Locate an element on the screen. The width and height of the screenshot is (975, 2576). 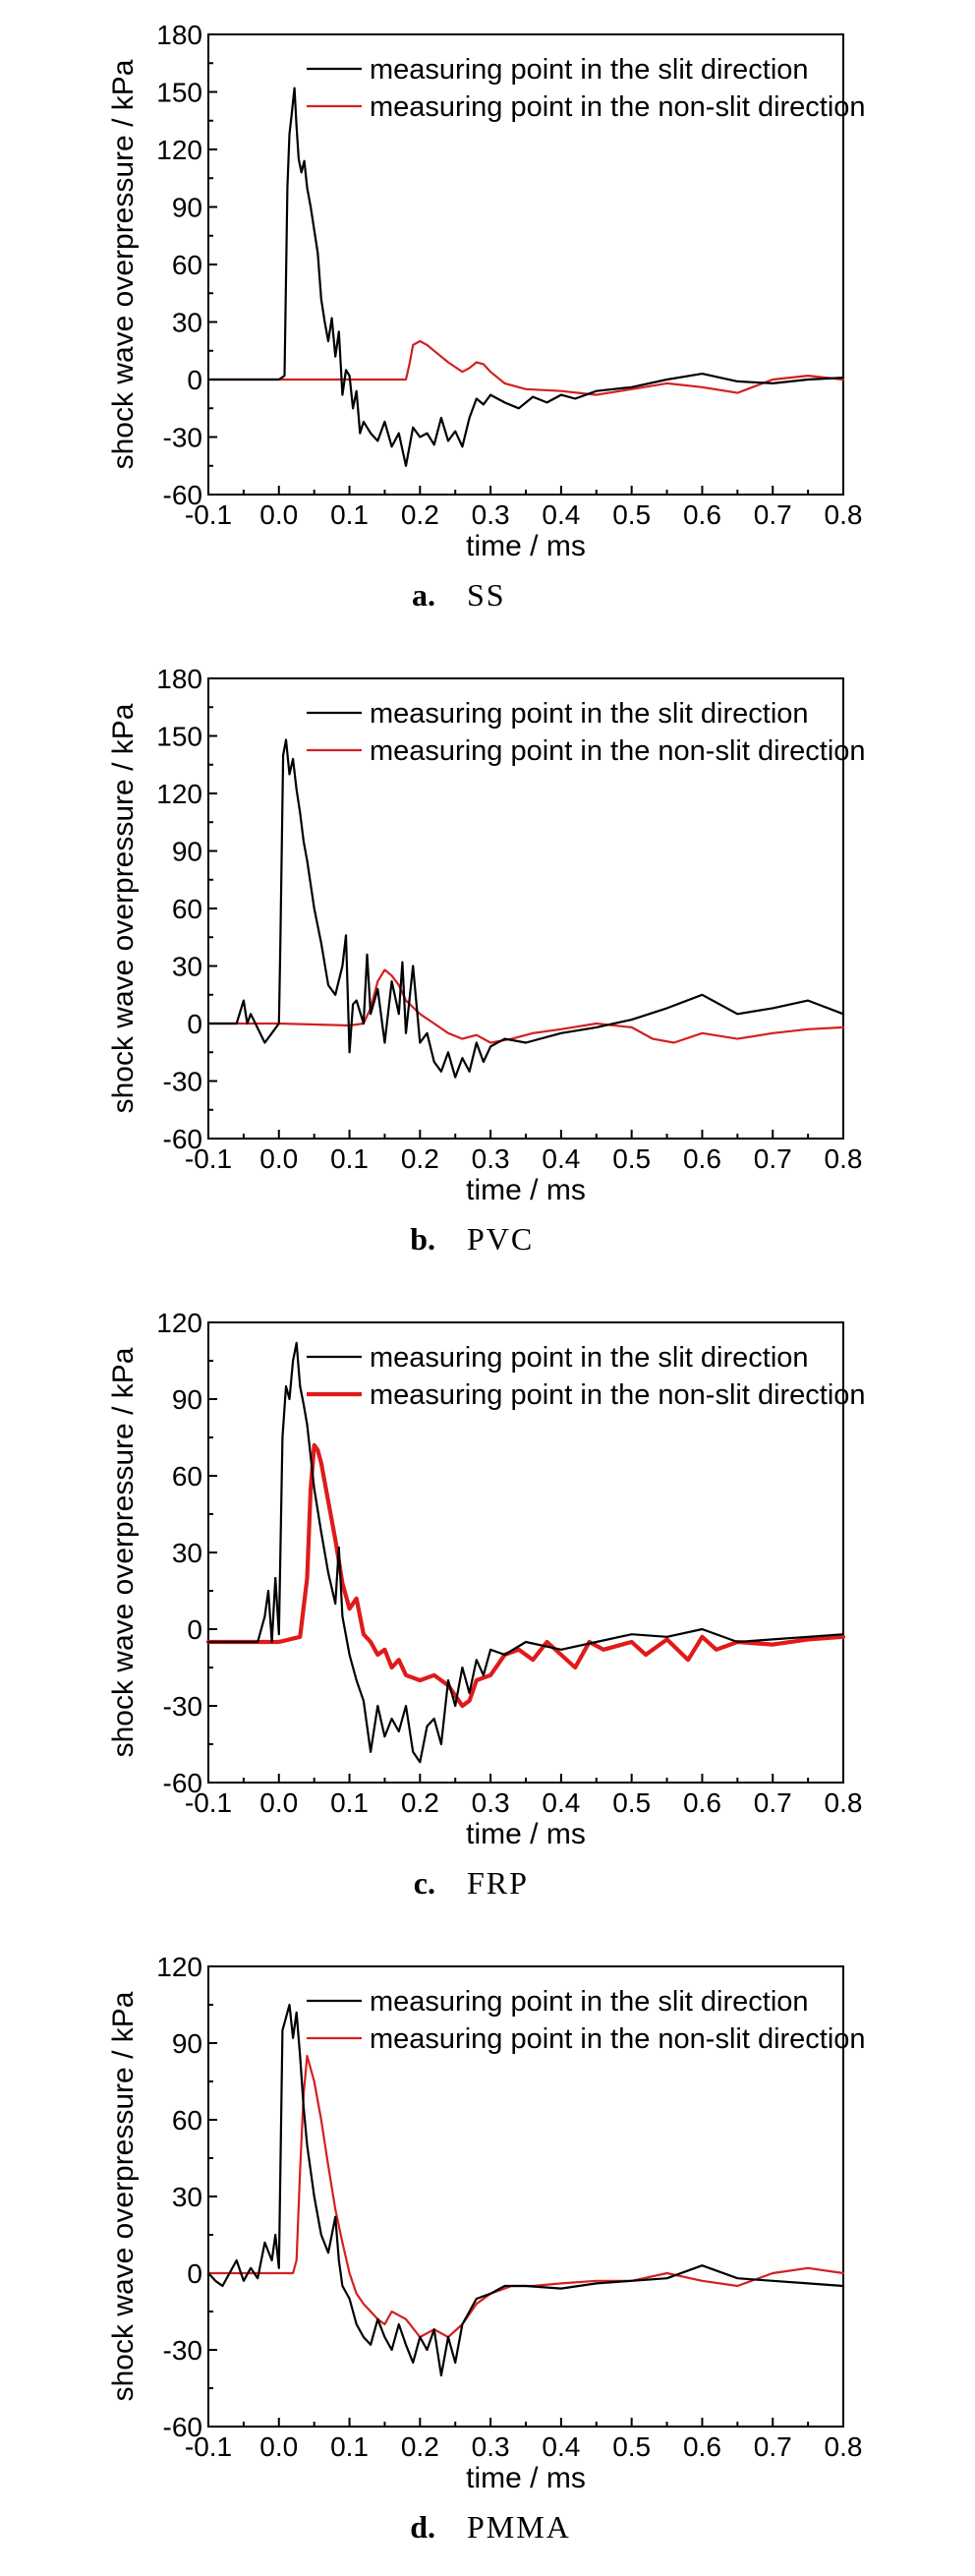
caption-material: FRP is located at coordinates (498, 1883).